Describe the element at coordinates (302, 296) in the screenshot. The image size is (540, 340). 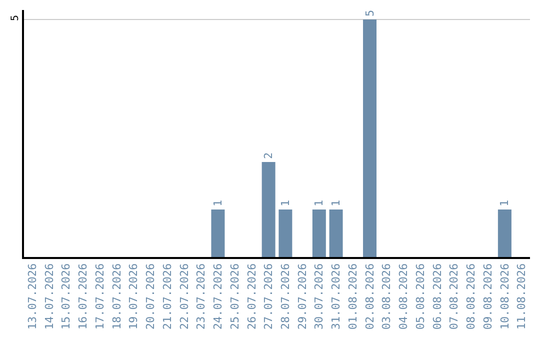
I see `x-tick-label: 29.07.2026` at that location.